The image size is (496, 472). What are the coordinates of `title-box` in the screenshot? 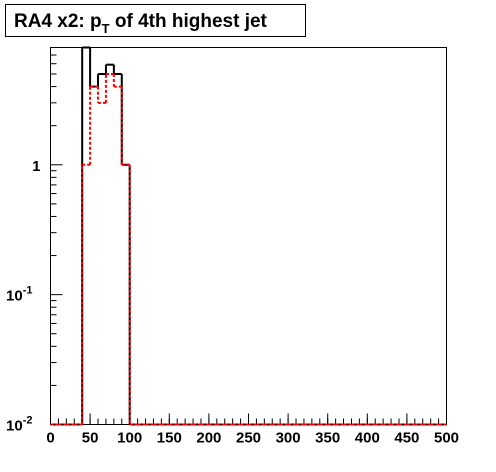 It's located at (155, 20).